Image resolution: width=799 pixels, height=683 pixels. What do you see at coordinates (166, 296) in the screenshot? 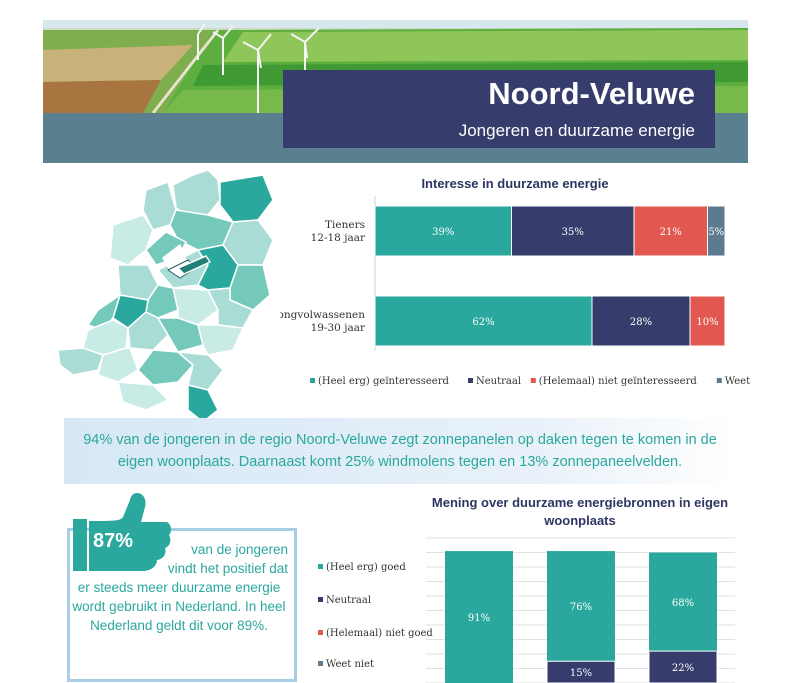
I see `netherlands-map` at bounding box center [166, 296].